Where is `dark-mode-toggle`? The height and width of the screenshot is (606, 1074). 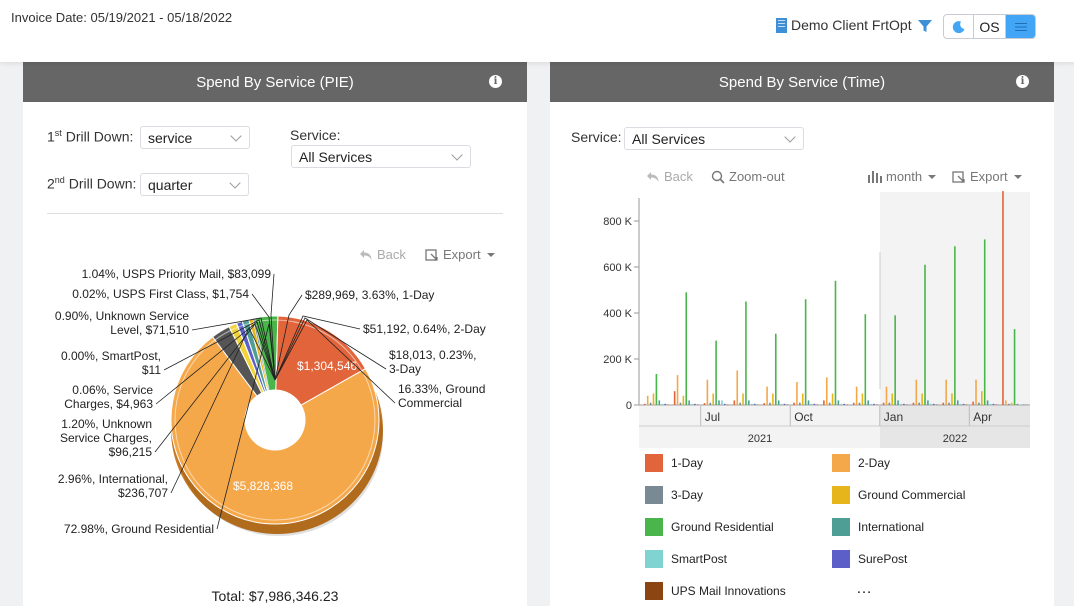 dark-mode-toggle is located at coordinates (959, 26).